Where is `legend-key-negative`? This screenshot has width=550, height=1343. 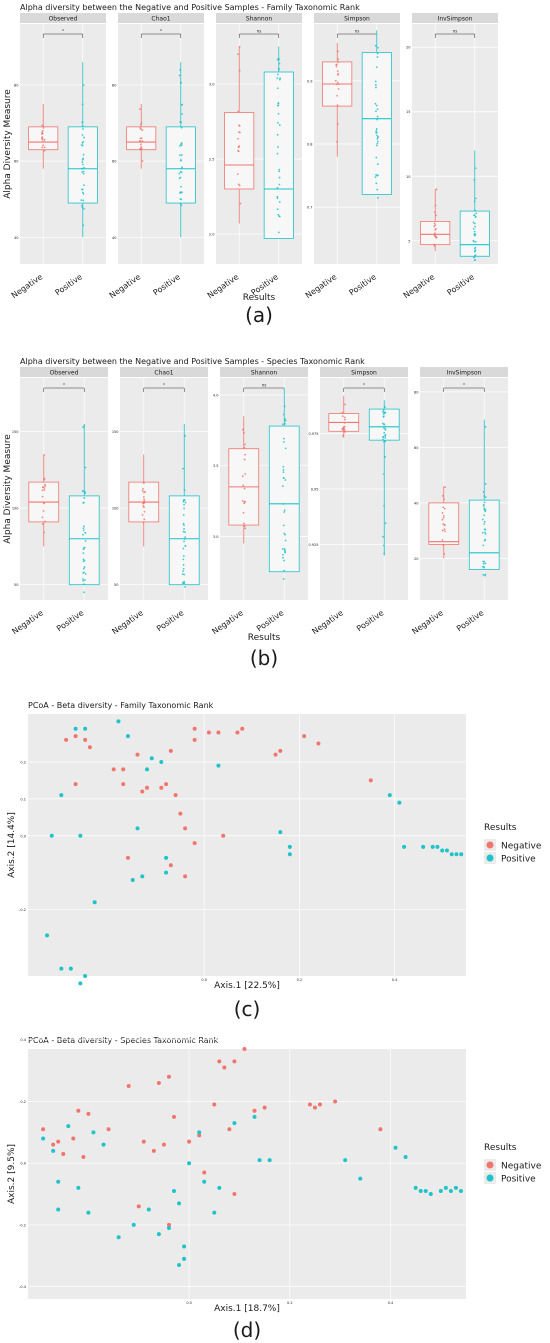 legend-key-negative is located at coordinates (490, 1165).